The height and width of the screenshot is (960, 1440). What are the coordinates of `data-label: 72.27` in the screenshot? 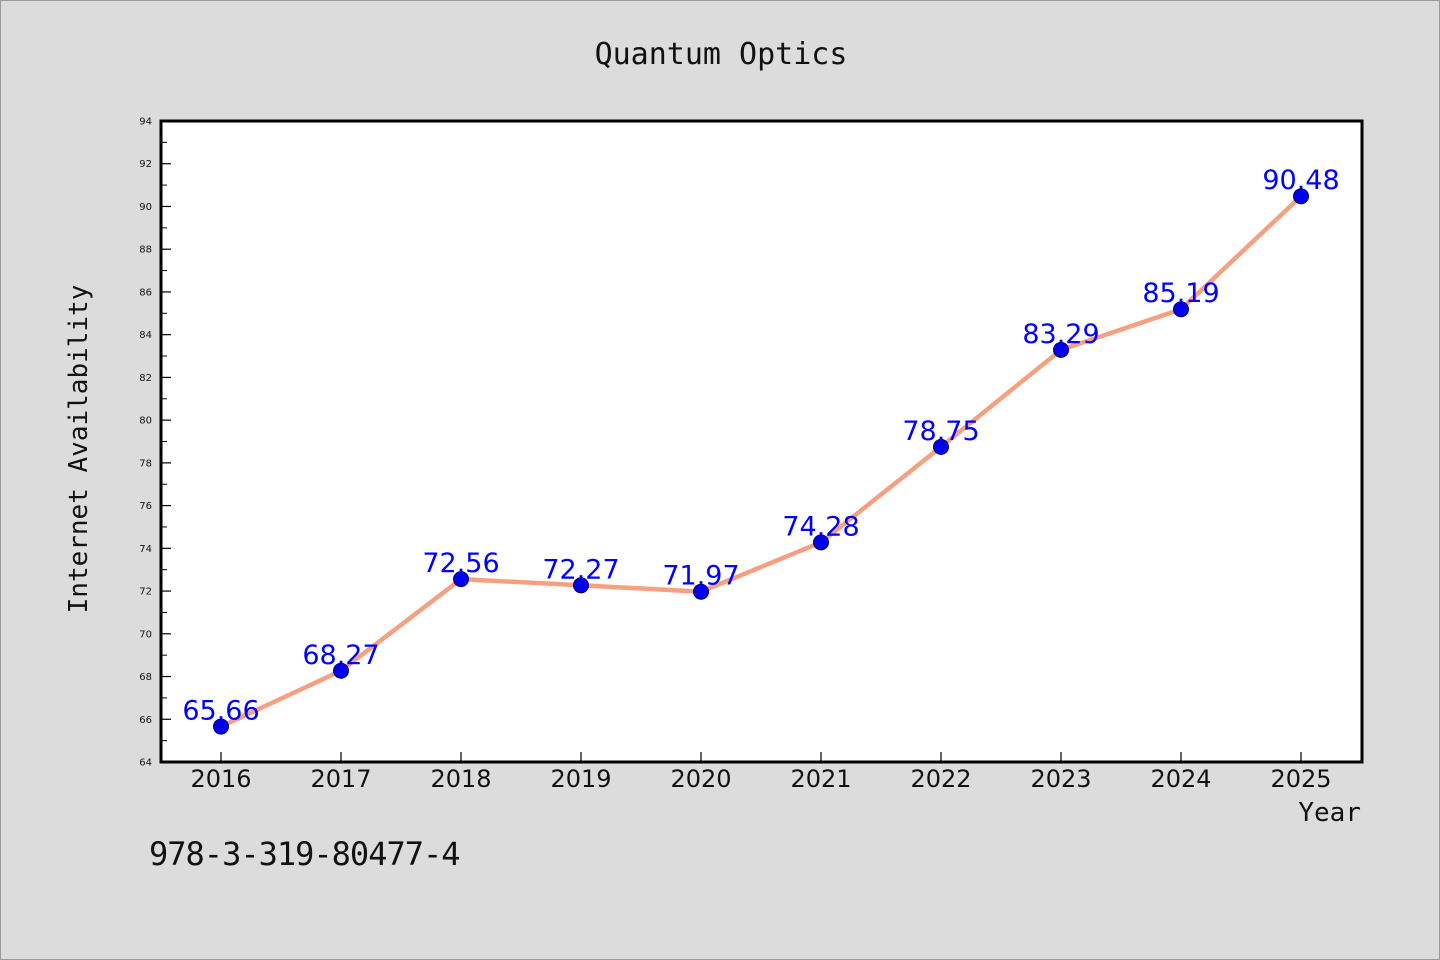 It's located at (580, 569).